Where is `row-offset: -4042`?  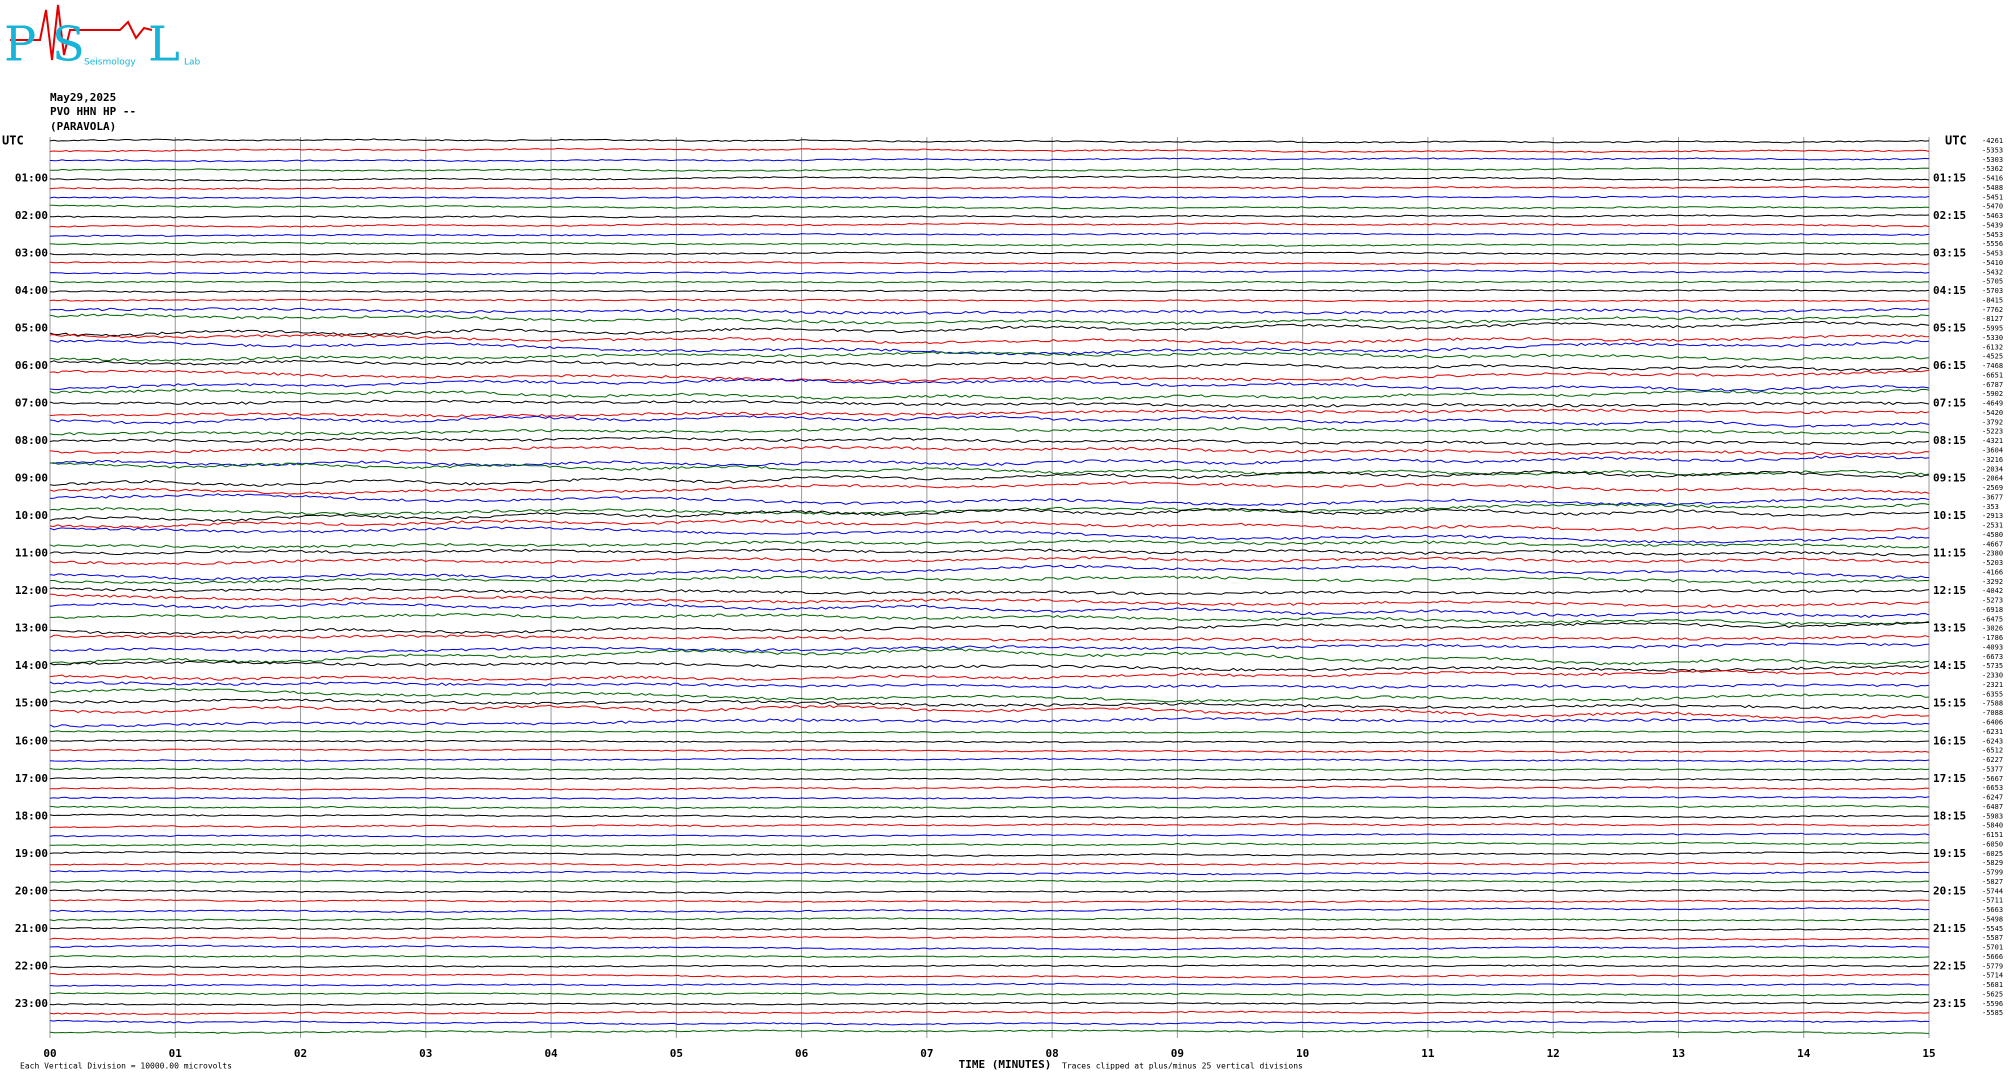
row-offset: -4042 is located at coordinates (1992, 591).